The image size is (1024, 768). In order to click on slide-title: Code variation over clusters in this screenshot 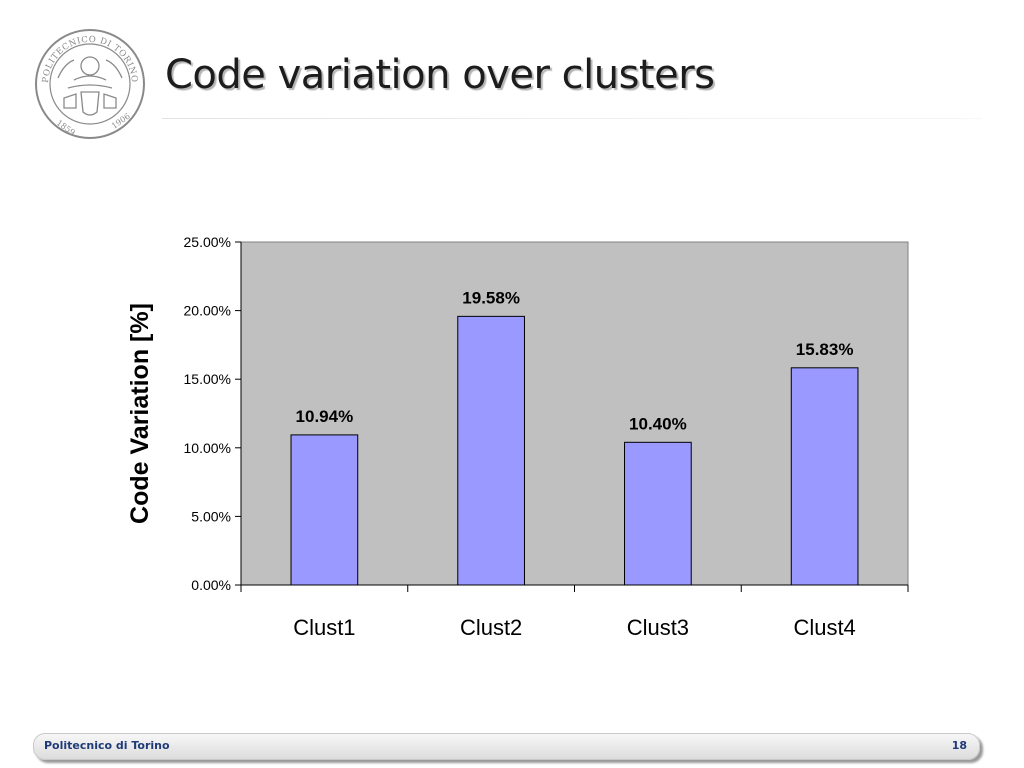, I will do `click(440, 75)`.